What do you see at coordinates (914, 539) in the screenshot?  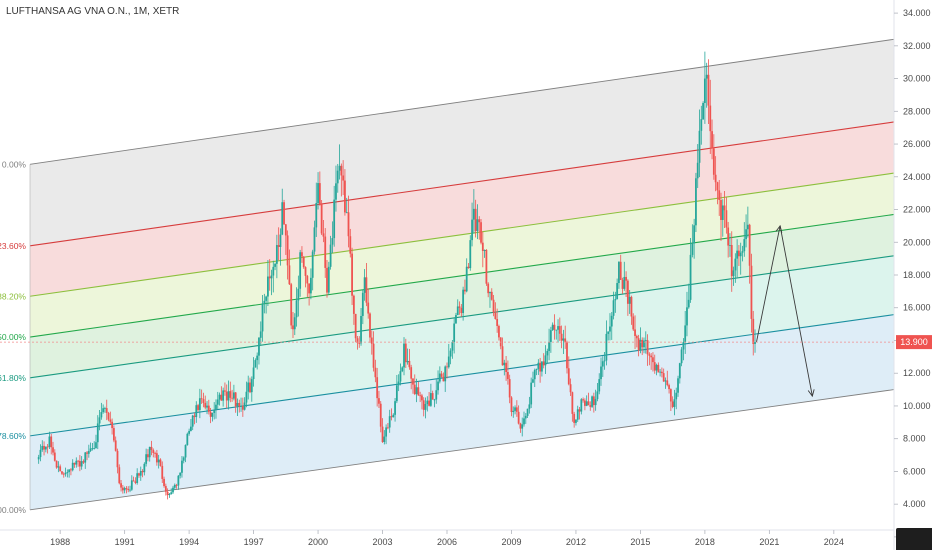 I see `tradingview-logo-icon` at bounding box center [914, 539].